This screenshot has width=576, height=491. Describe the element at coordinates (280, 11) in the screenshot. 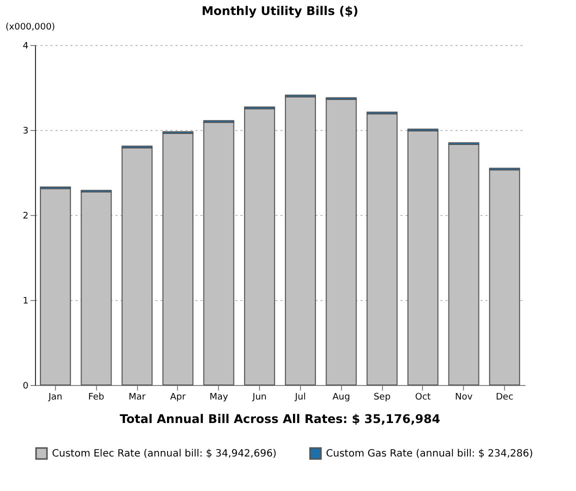

I see `chart-title: Monthly Utility Bills ($)` at that location.